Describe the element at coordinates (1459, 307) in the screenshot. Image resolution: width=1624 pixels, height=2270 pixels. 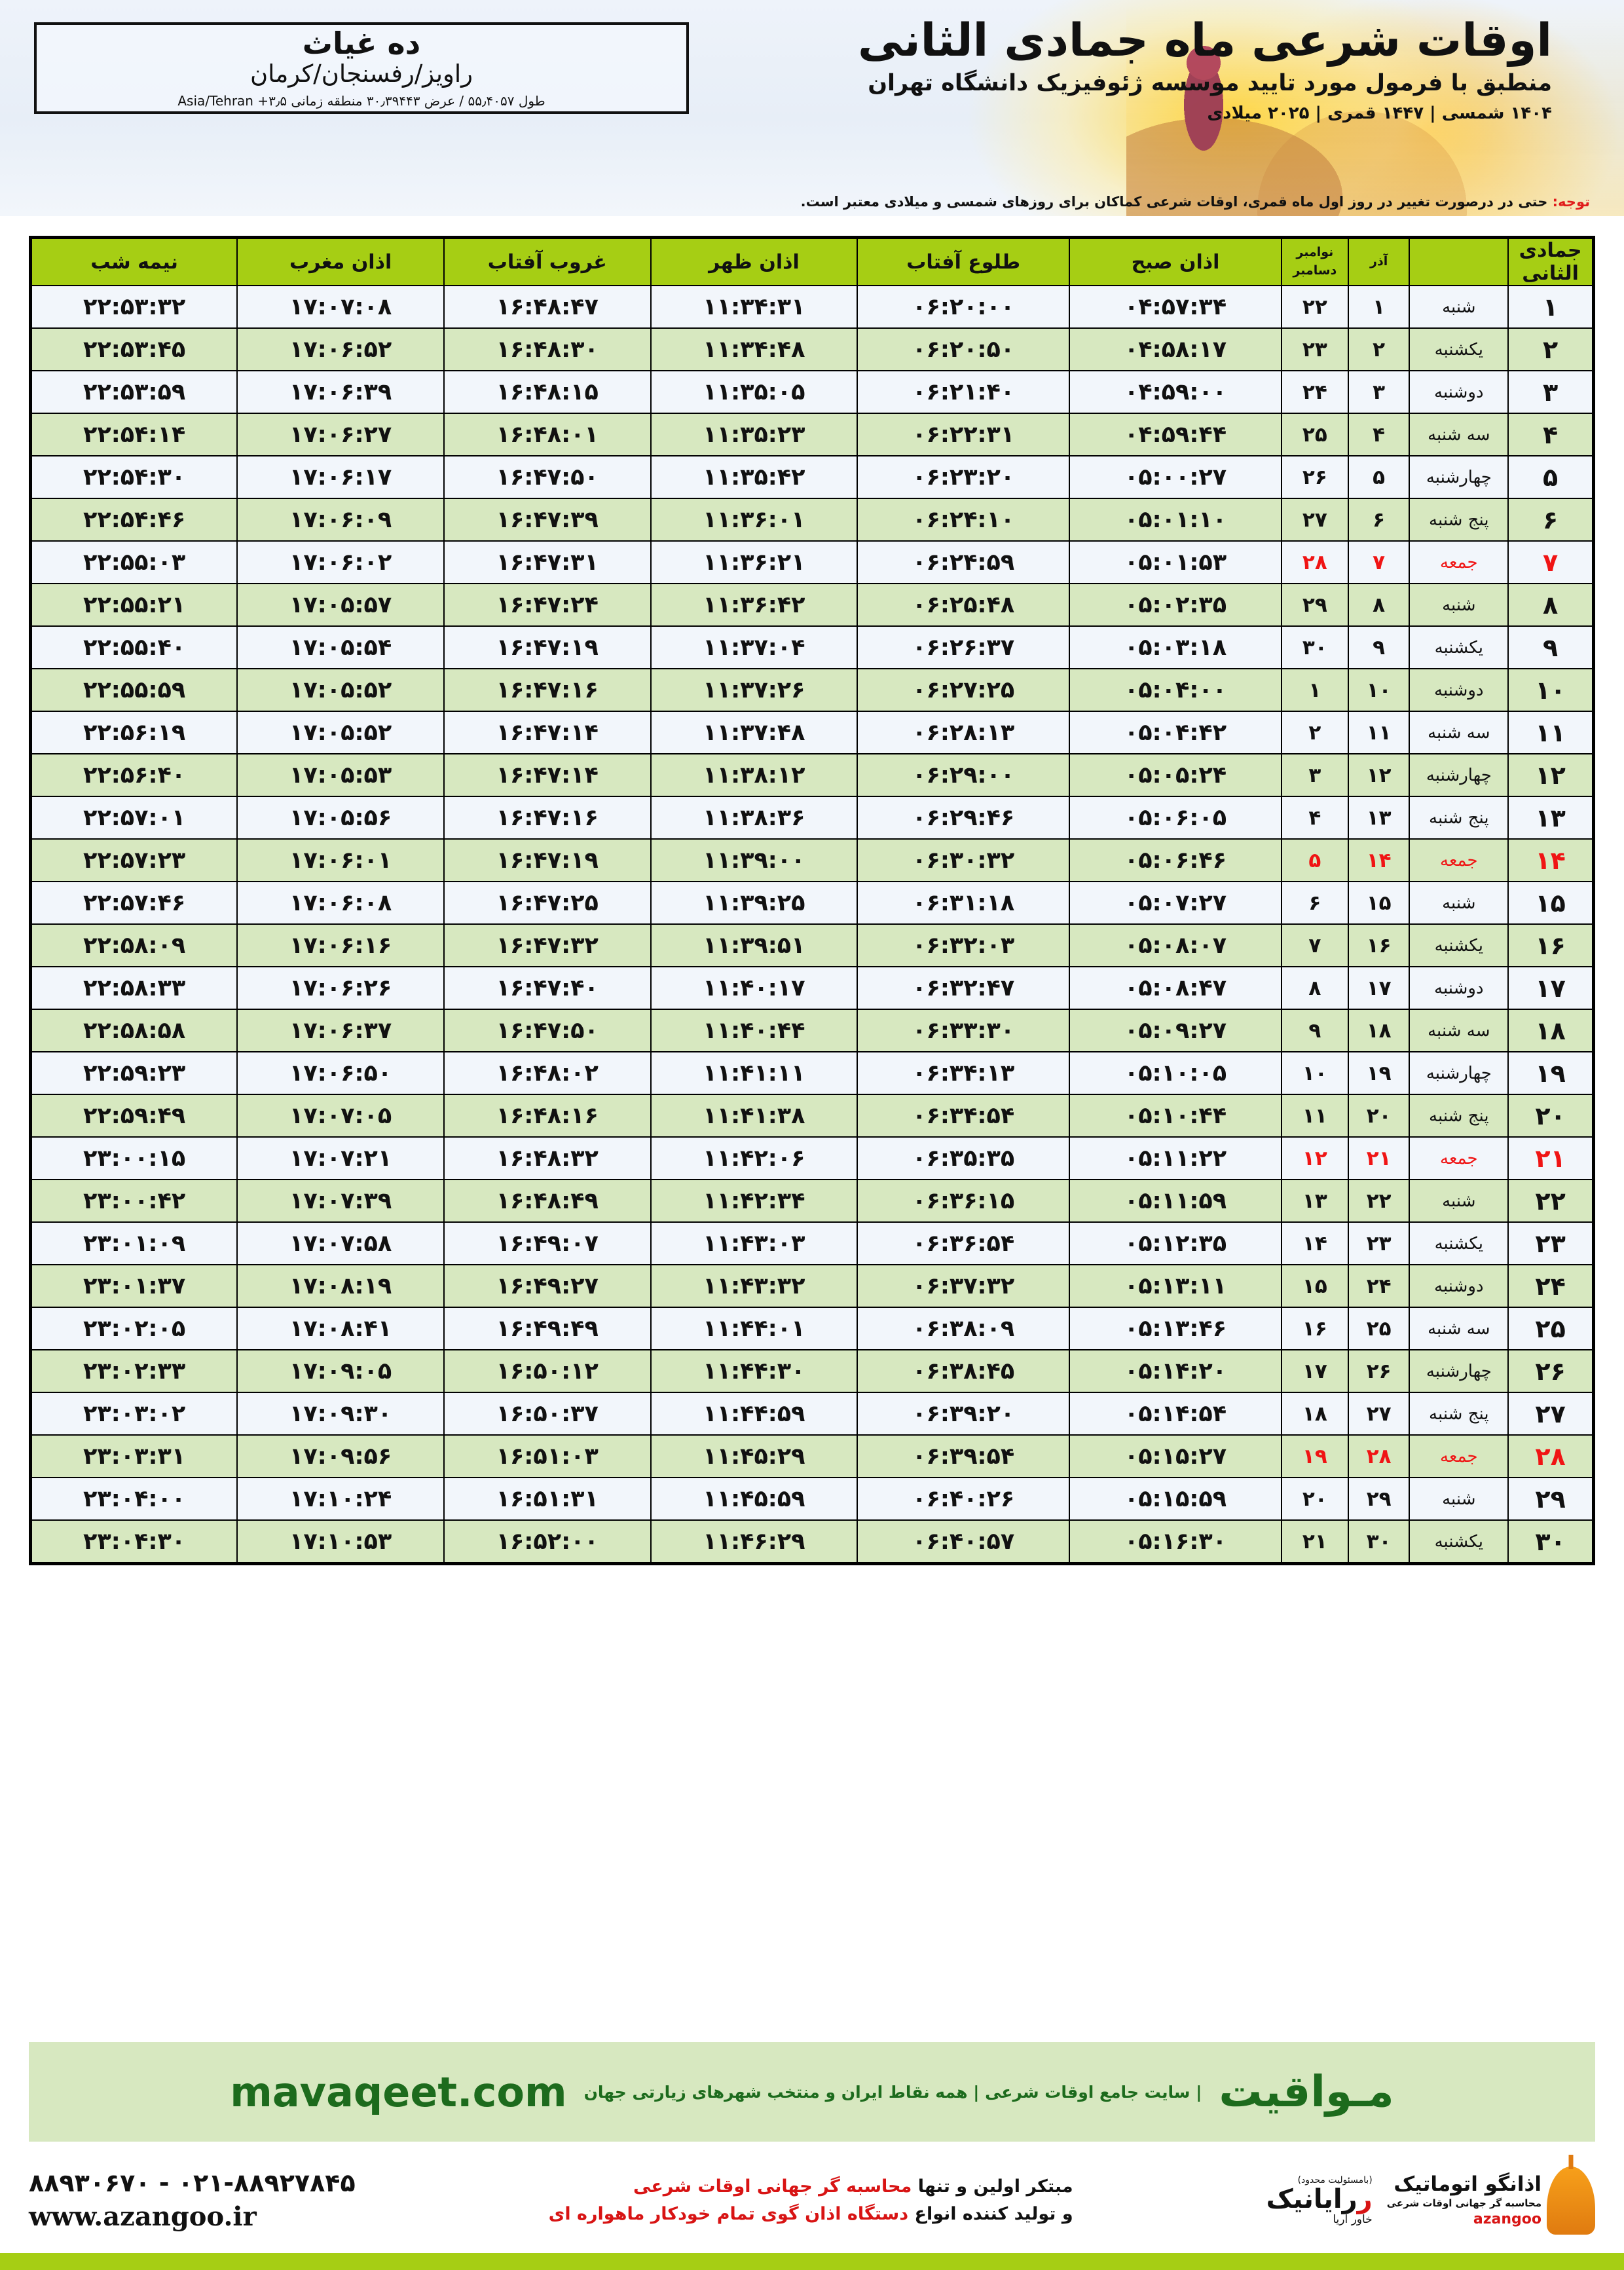
I see `day-weekday: شنبه` at that location.